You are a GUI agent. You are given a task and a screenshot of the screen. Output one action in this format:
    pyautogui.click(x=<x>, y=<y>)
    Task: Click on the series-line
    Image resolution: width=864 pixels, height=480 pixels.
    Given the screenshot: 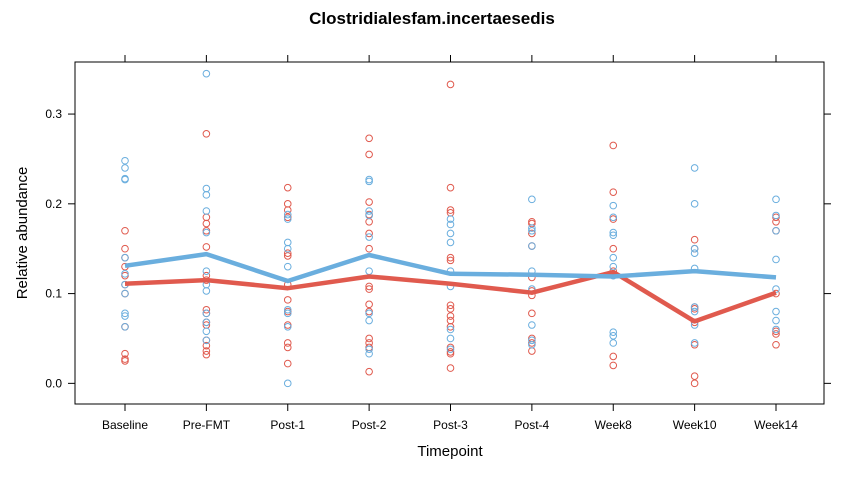 What is the action you would take?
    pyautogui.click(x=450, y=267)
    